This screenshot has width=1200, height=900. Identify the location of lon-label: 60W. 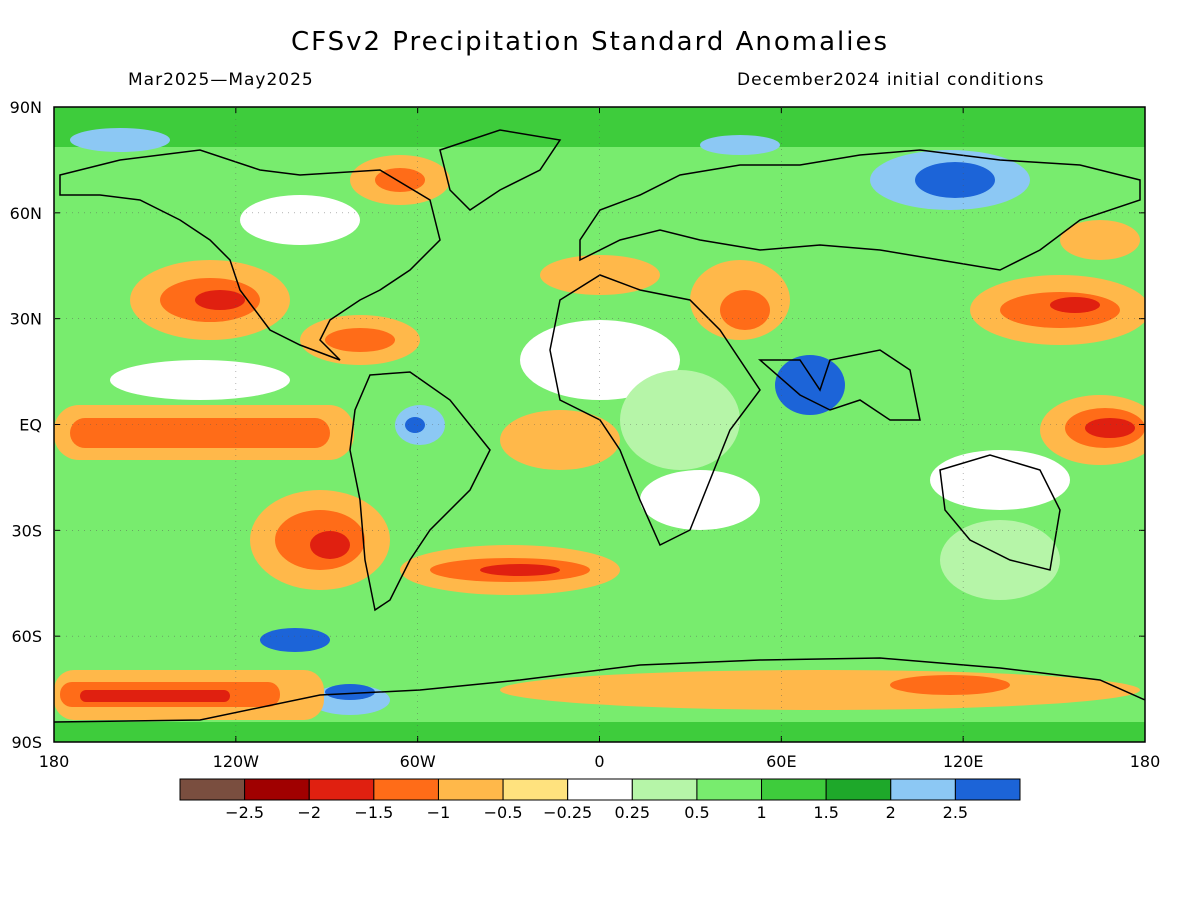
(418, 761).